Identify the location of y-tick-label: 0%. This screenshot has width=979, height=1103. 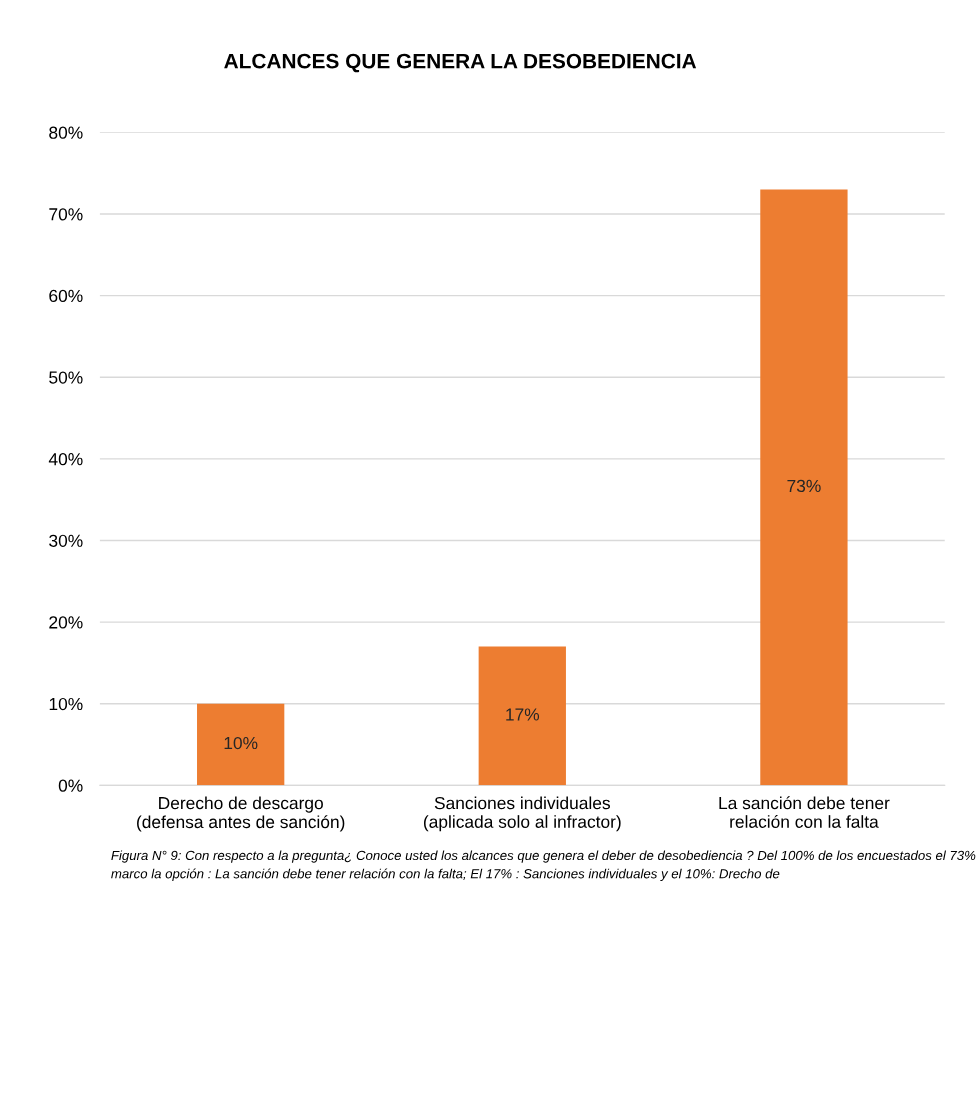
(70, 785).